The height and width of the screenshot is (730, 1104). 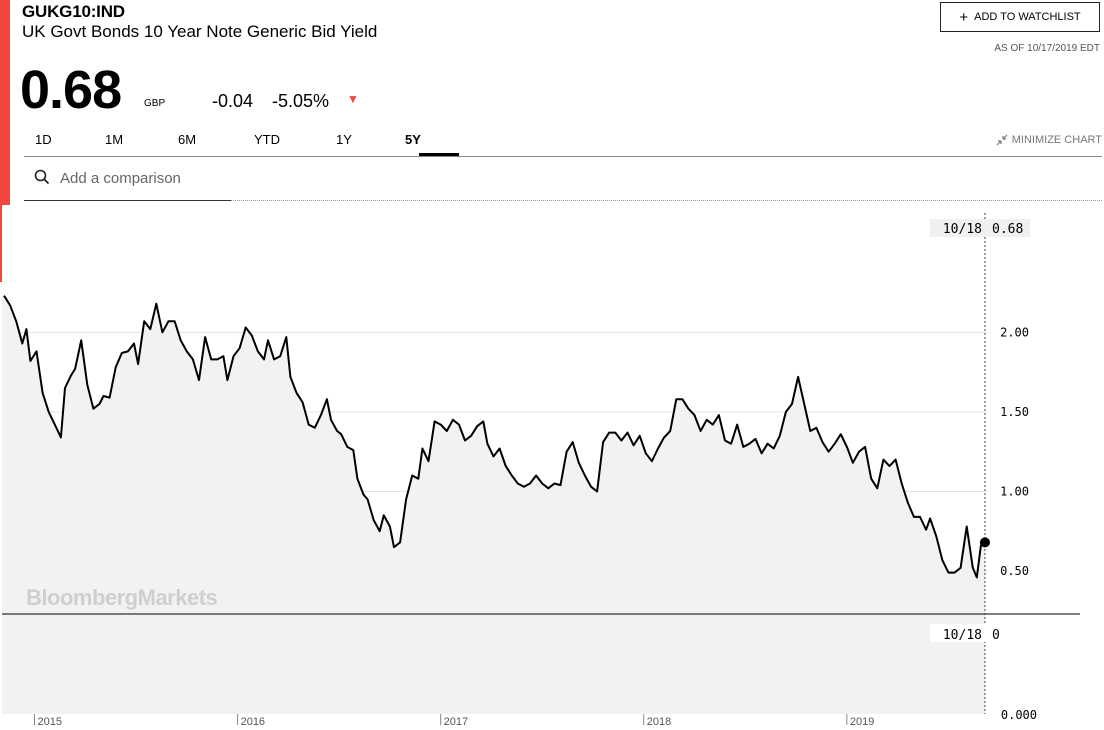 I want to click on watchlist-button-label: ADD TO WATCHLIST, so click(x=1027, y=17).